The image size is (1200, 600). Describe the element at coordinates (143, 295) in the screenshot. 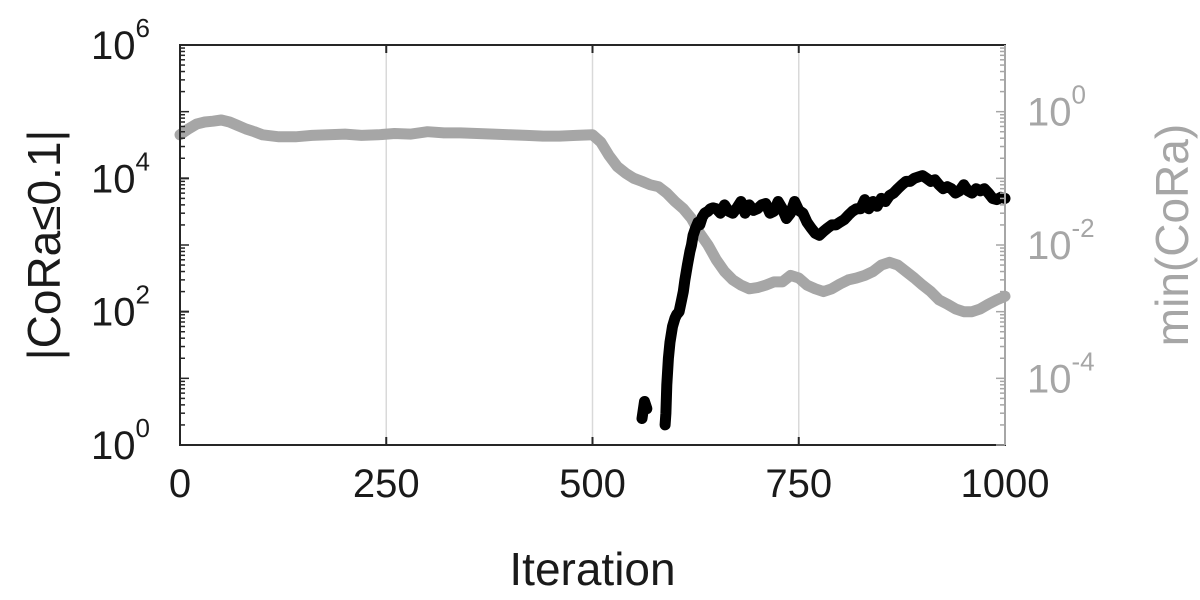

I see `left-y-tick-exponent: 2` at that location.